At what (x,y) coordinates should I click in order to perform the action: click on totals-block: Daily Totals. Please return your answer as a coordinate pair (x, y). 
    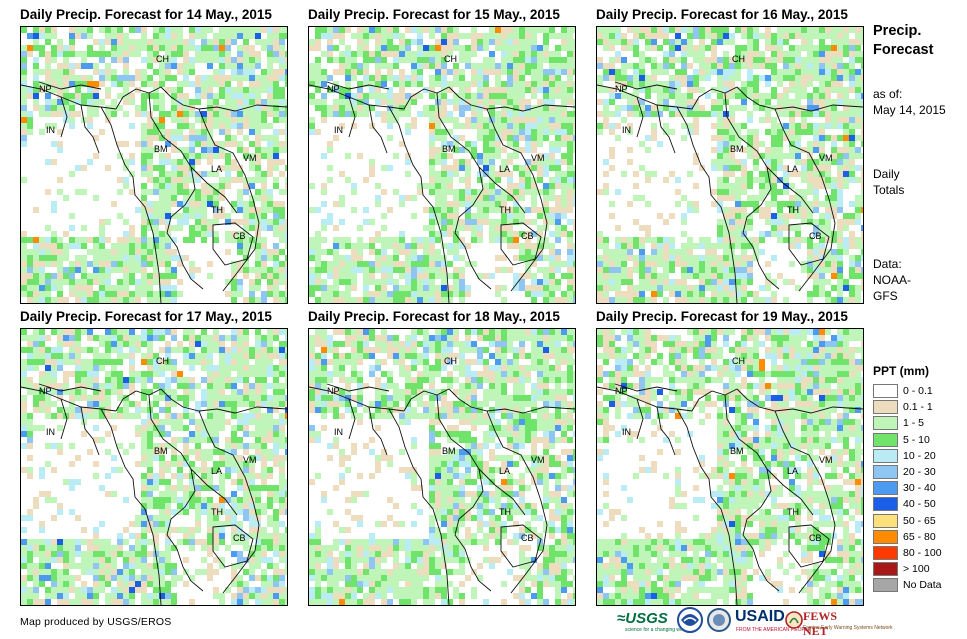
    Looking at the image, I should click on (888, 182).